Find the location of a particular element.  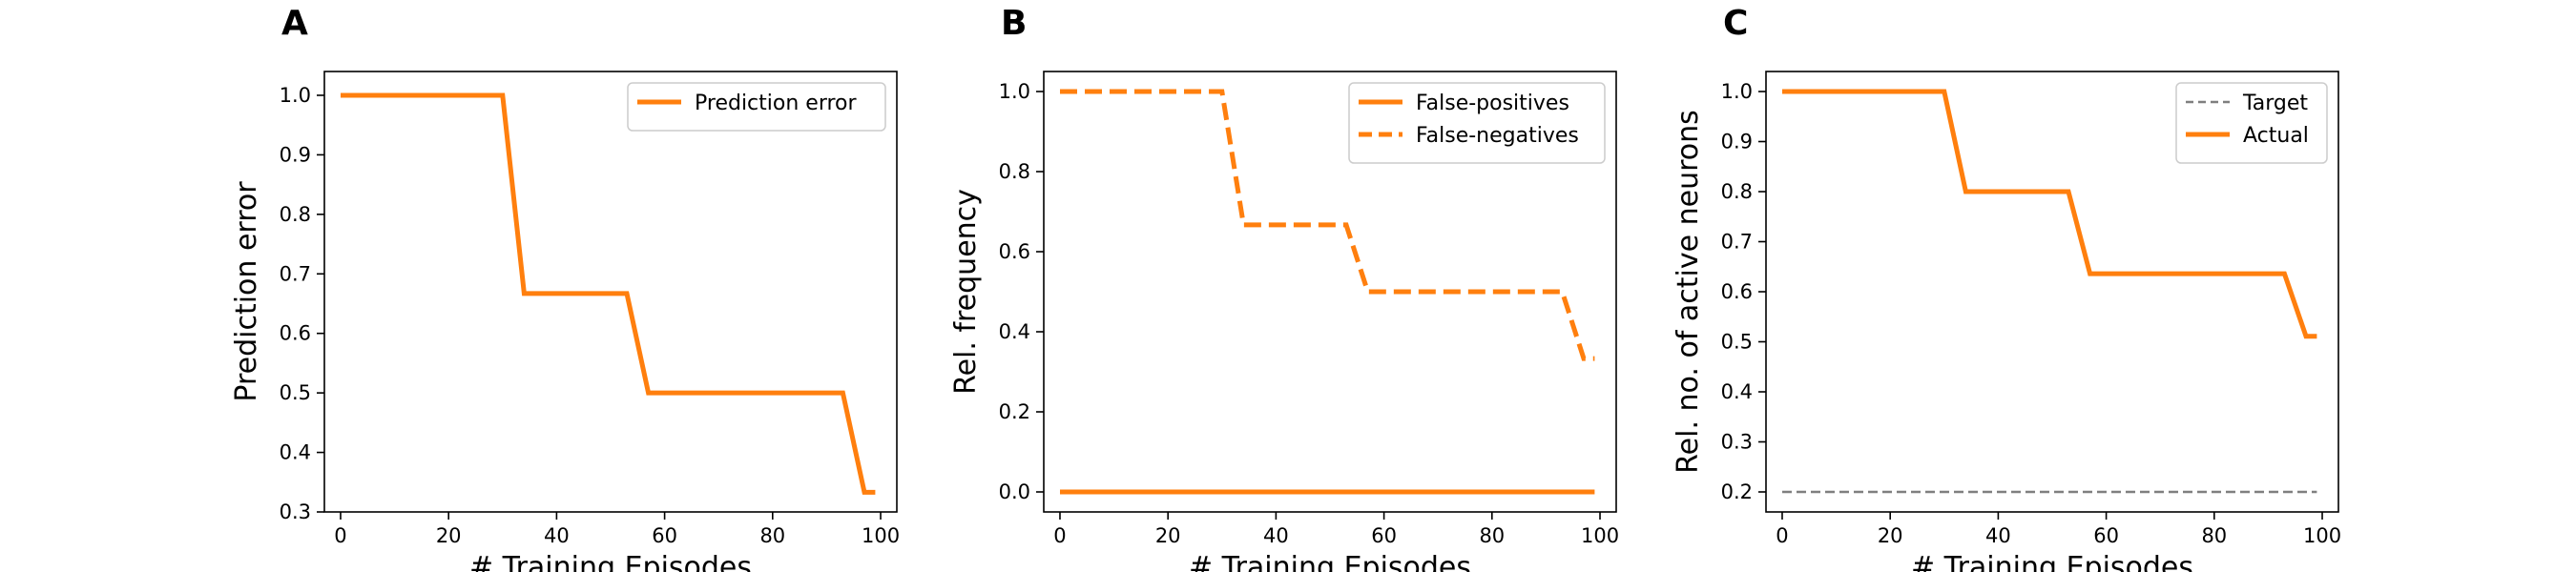

legend-label: False-positives is located at coordinates (1492, 104).